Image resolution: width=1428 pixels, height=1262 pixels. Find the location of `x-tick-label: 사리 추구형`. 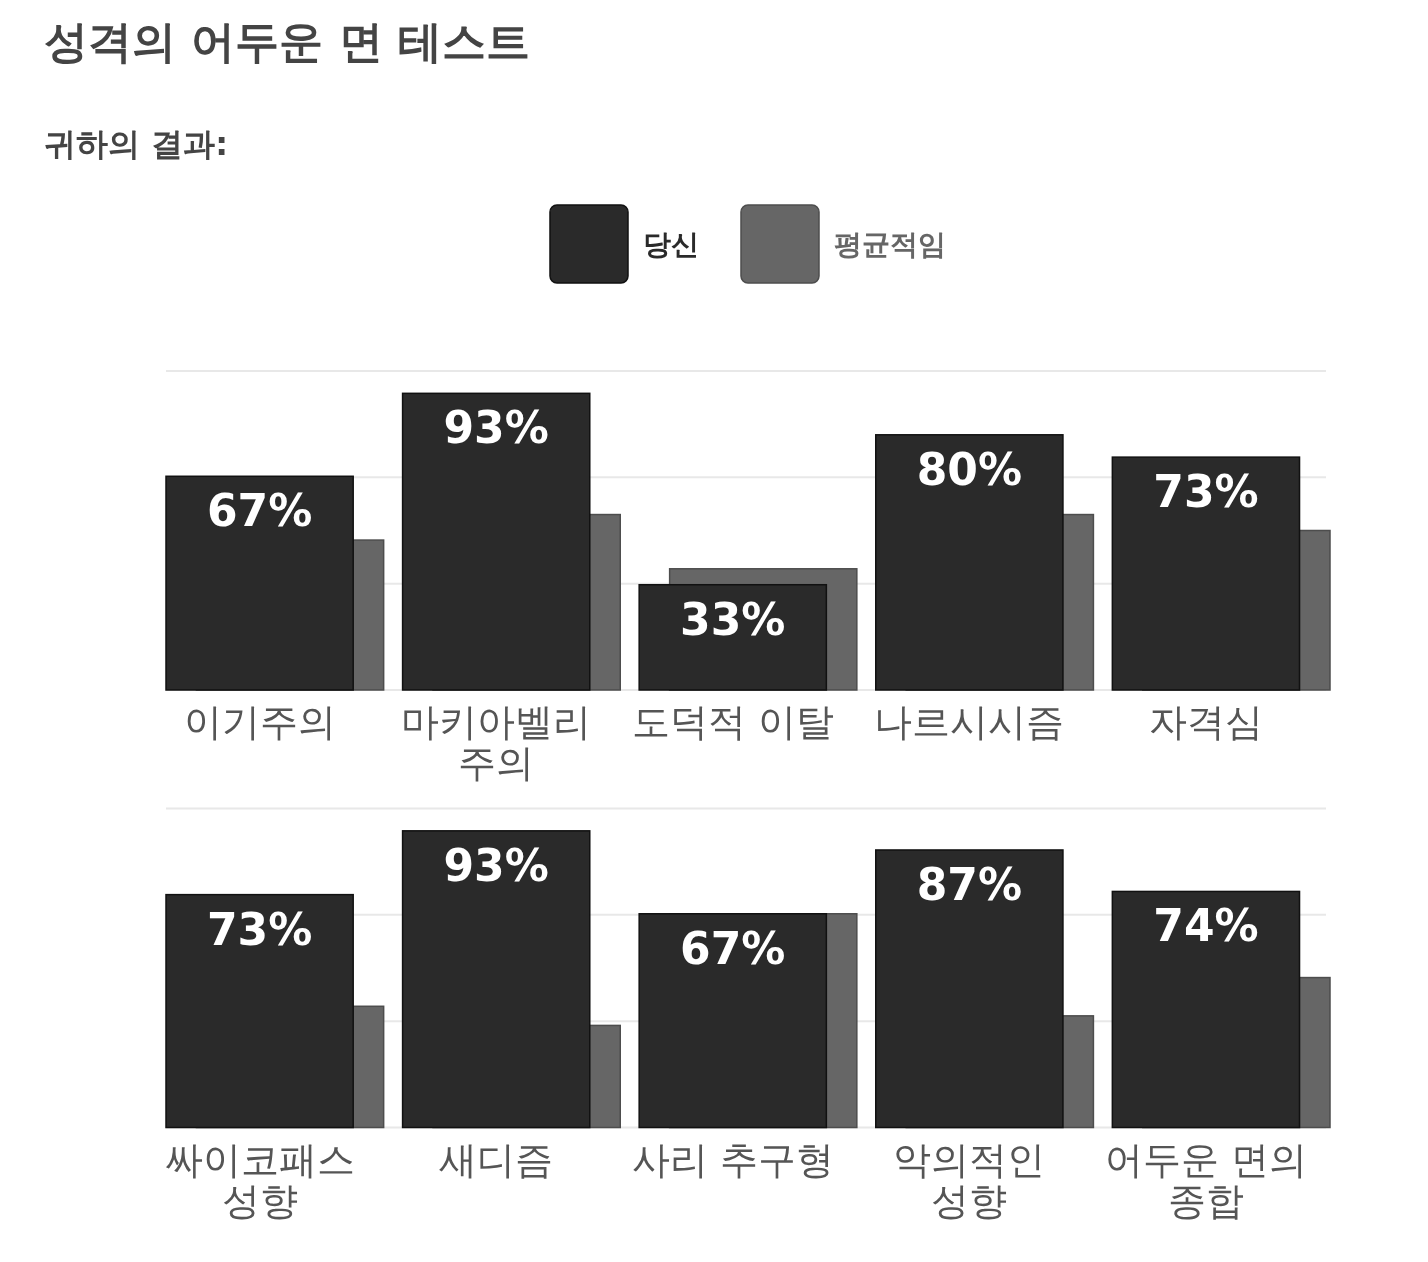

x-tick-label: 사리 추구형 is located at coordinates (732, 1159).